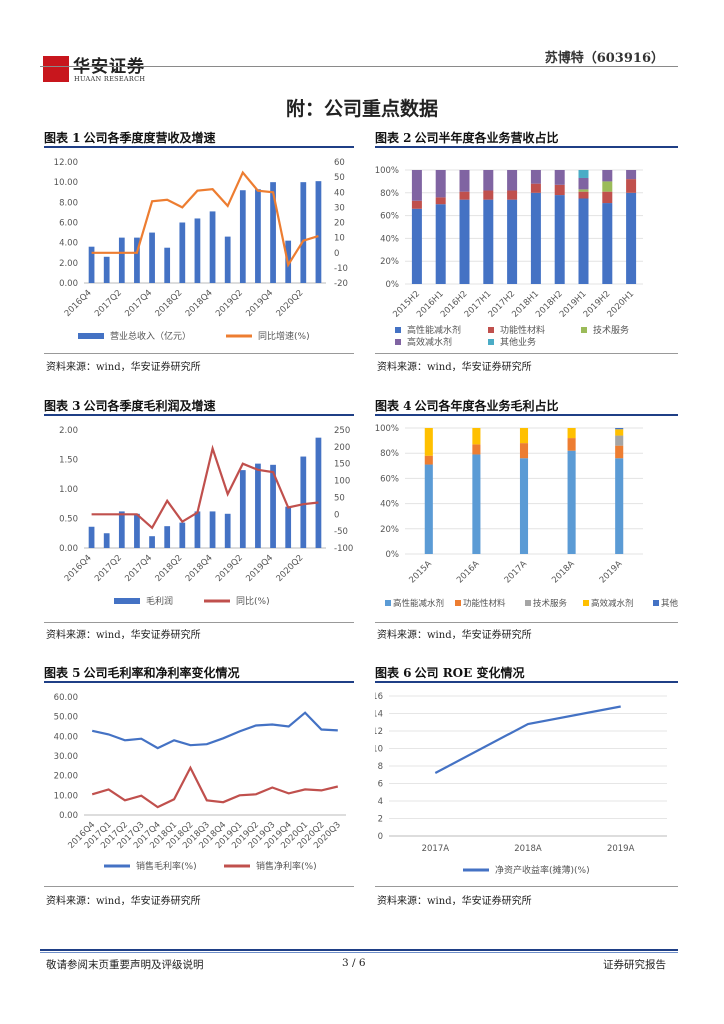 The image size is (724, 1024). Describe the element at coordinates (341, 532) in the screenshot. I see `y2-tick-label: -50` at that location.